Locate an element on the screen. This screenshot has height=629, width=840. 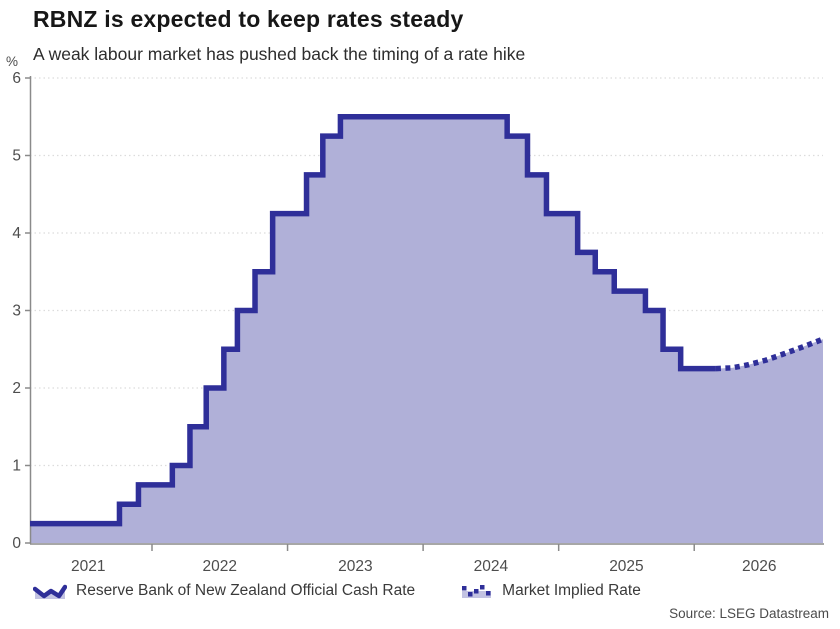
x-tick-label: 2021 is located at coordinates (88, 566).